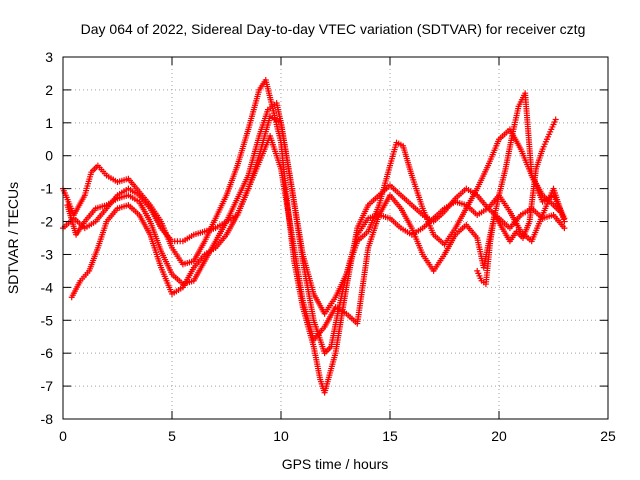  Describe the element at coordinates (335, 464) in the screenshot. I see `x-axis-label: GPS time / hours` at that location.